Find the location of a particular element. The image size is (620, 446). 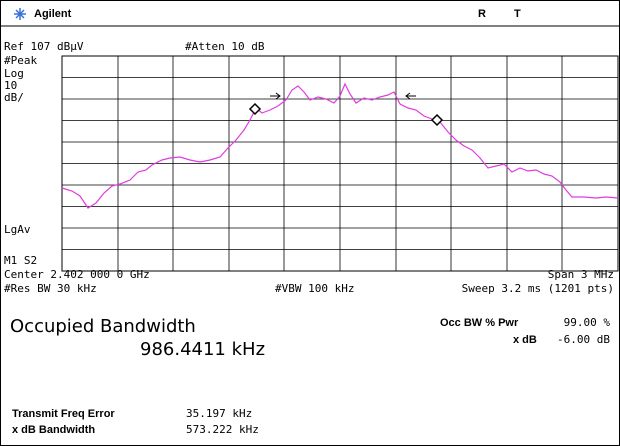

xdb-bw-value: 573.222 kHz is located at coordinates (222, 429).